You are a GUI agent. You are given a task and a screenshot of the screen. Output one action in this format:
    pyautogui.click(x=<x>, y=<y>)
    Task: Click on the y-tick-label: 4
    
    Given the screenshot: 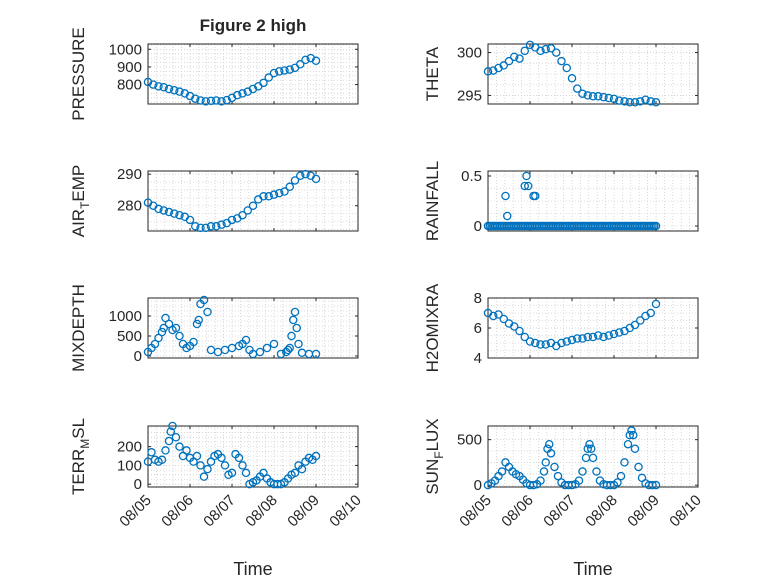 What is the action you would take?
    pyautogui.click(x=478, y=358)
    